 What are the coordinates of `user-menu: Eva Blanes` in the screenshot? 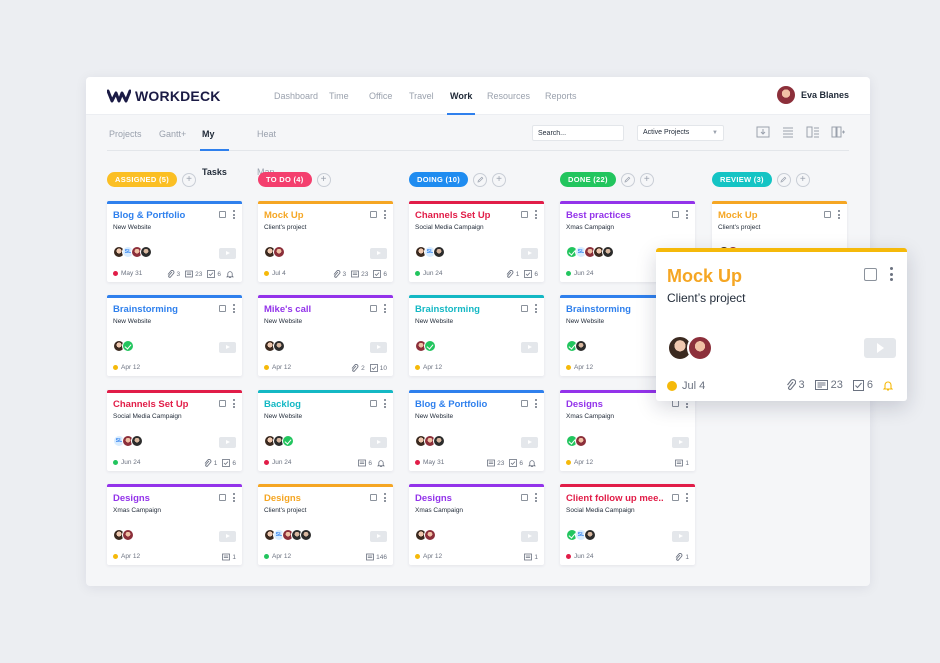 It's located at (812, 95).